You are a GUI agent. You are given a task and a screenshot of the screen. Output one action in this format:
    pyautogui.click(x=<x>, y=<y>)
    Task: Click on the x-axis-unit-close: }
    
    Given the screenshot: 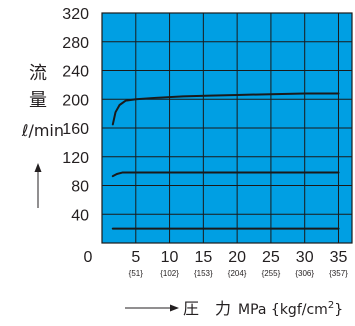 What is the action you would take?
    pyautogui.click(x=338, y=310)
    